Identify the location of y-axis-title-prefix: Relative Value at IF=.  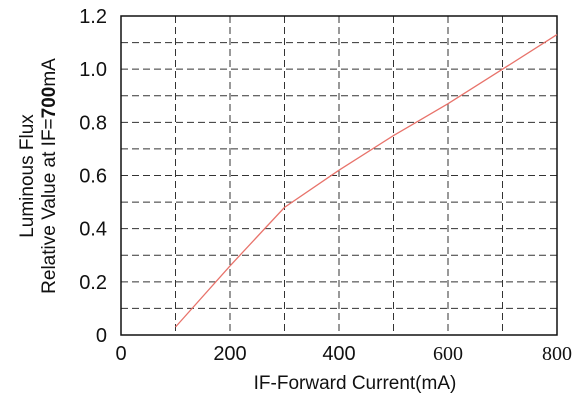
(49, 206).